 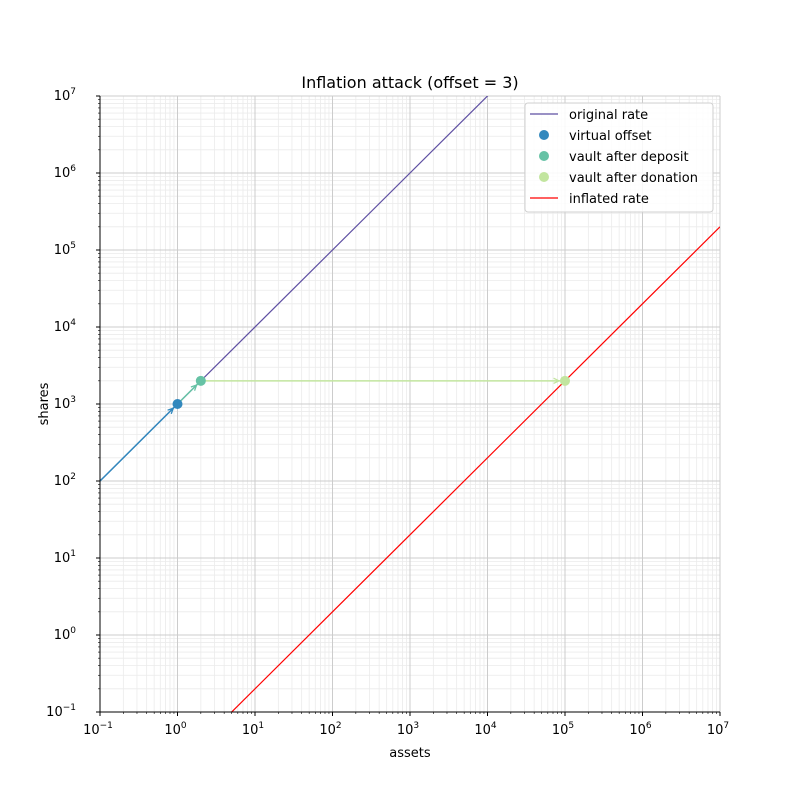 I want to click on y-tick-exponent: 7, so click(x=73, y=92).